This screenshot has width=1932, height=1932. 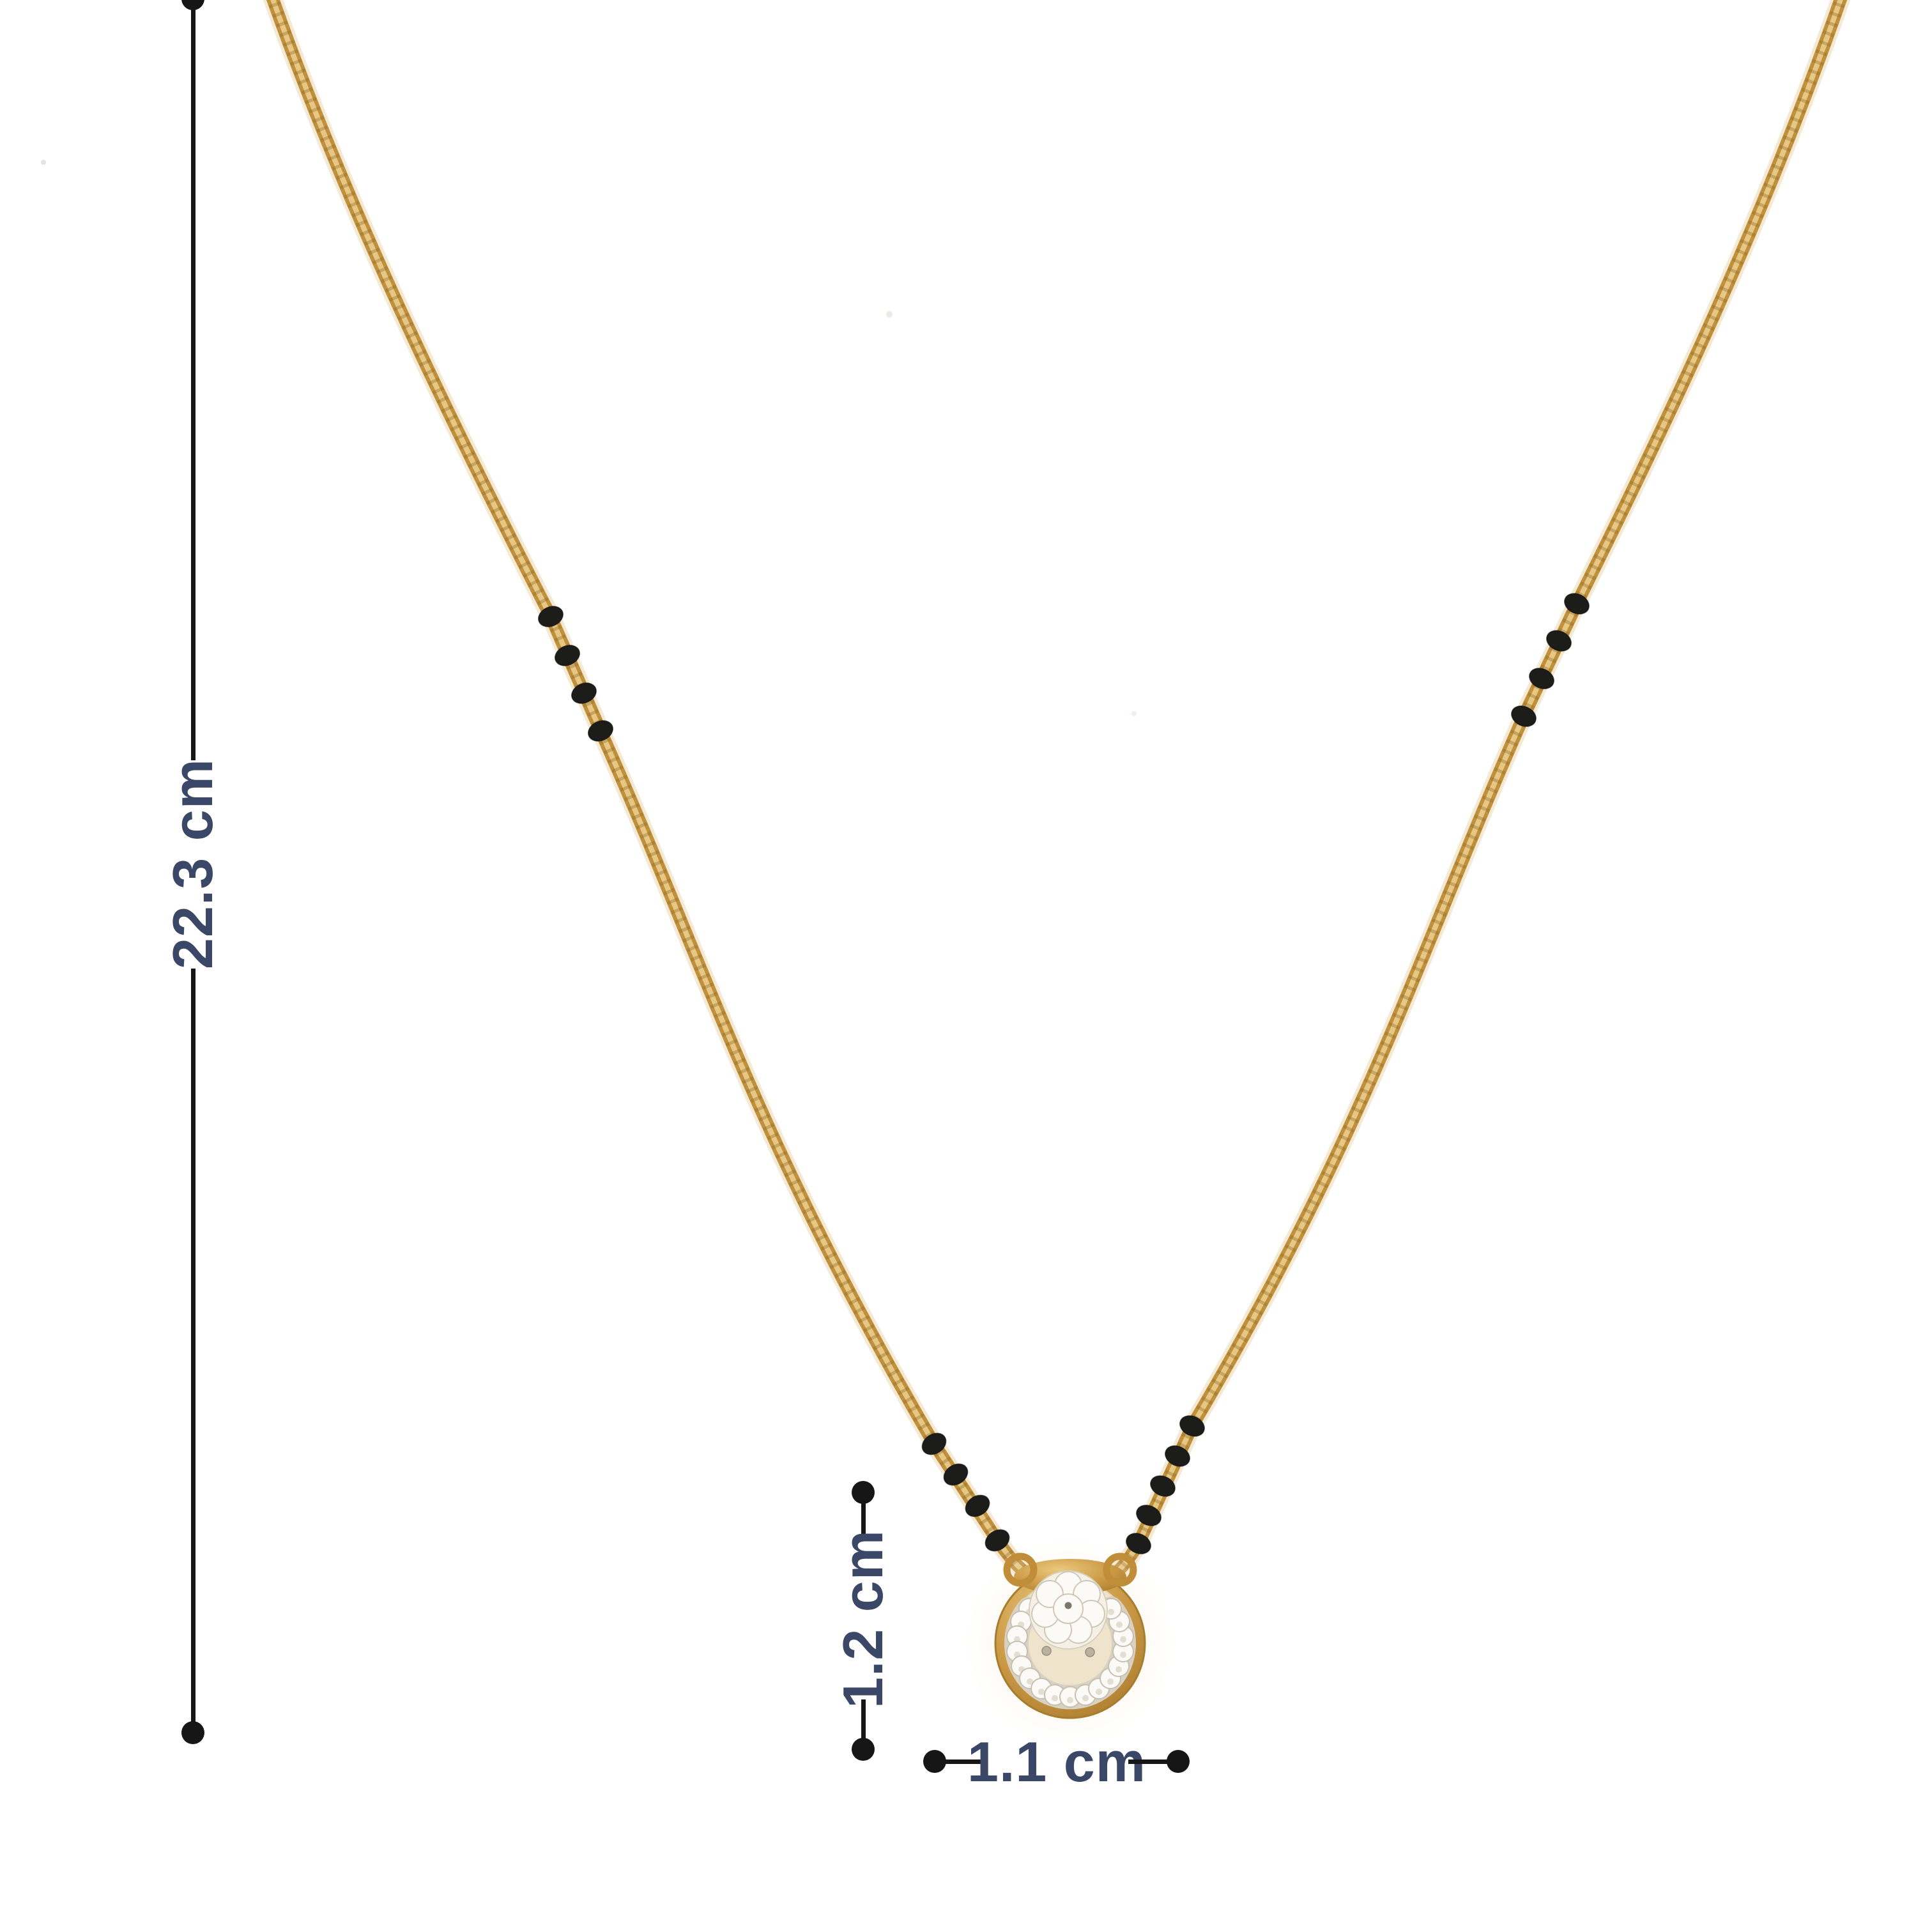 I want to click on bead-group-upper-left, so click(x=575, y=674).